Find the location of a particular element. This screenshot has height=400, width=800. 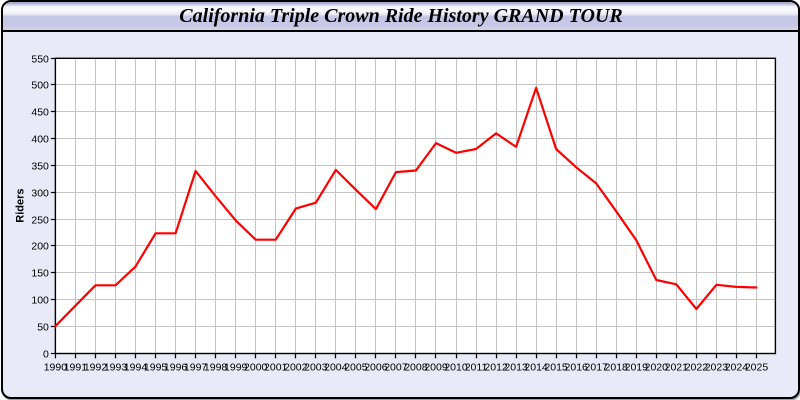

svg-text: 2022 is located at coordinates (697, 367).